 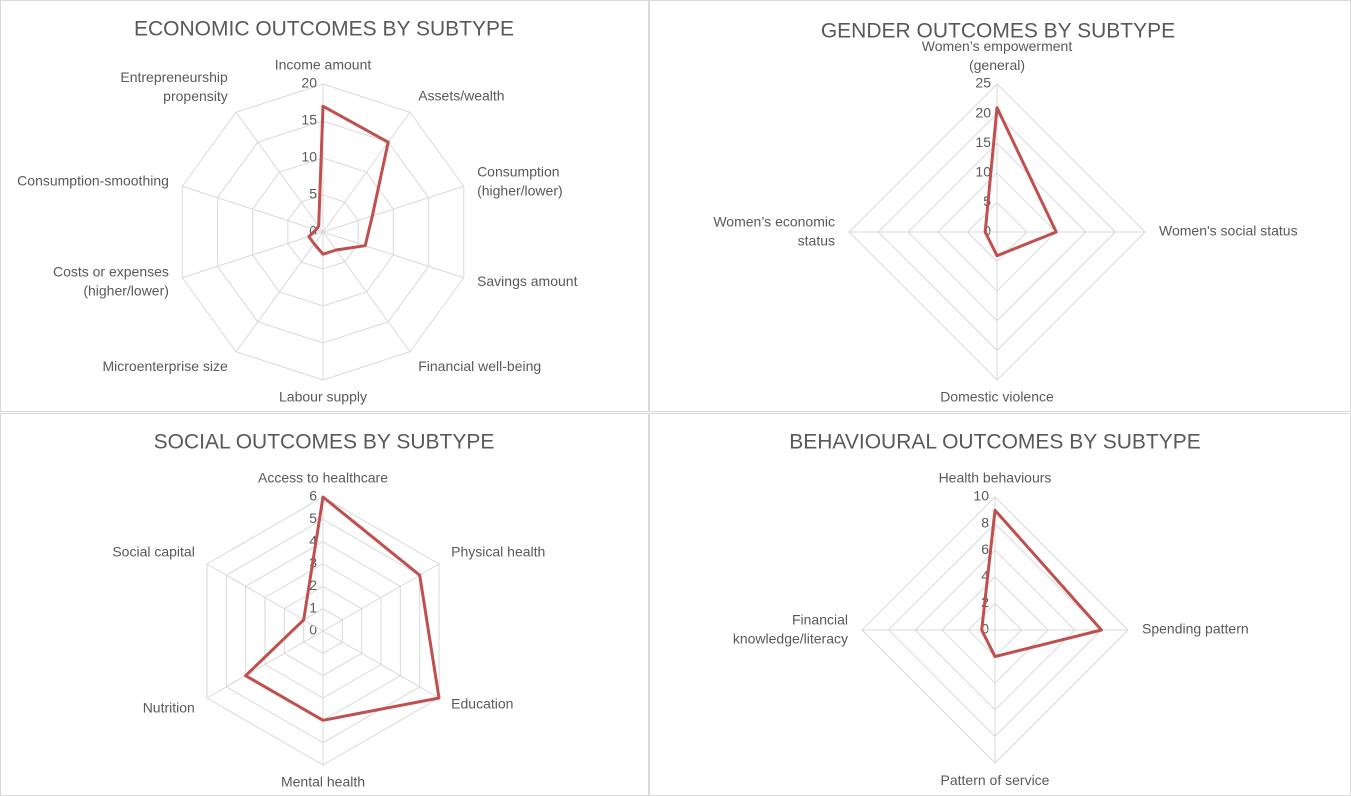 What do you see at coordinates (774, 230) in the screenshot?
I see `category-label: Women’s economic status` at bounding box center [774, 230].